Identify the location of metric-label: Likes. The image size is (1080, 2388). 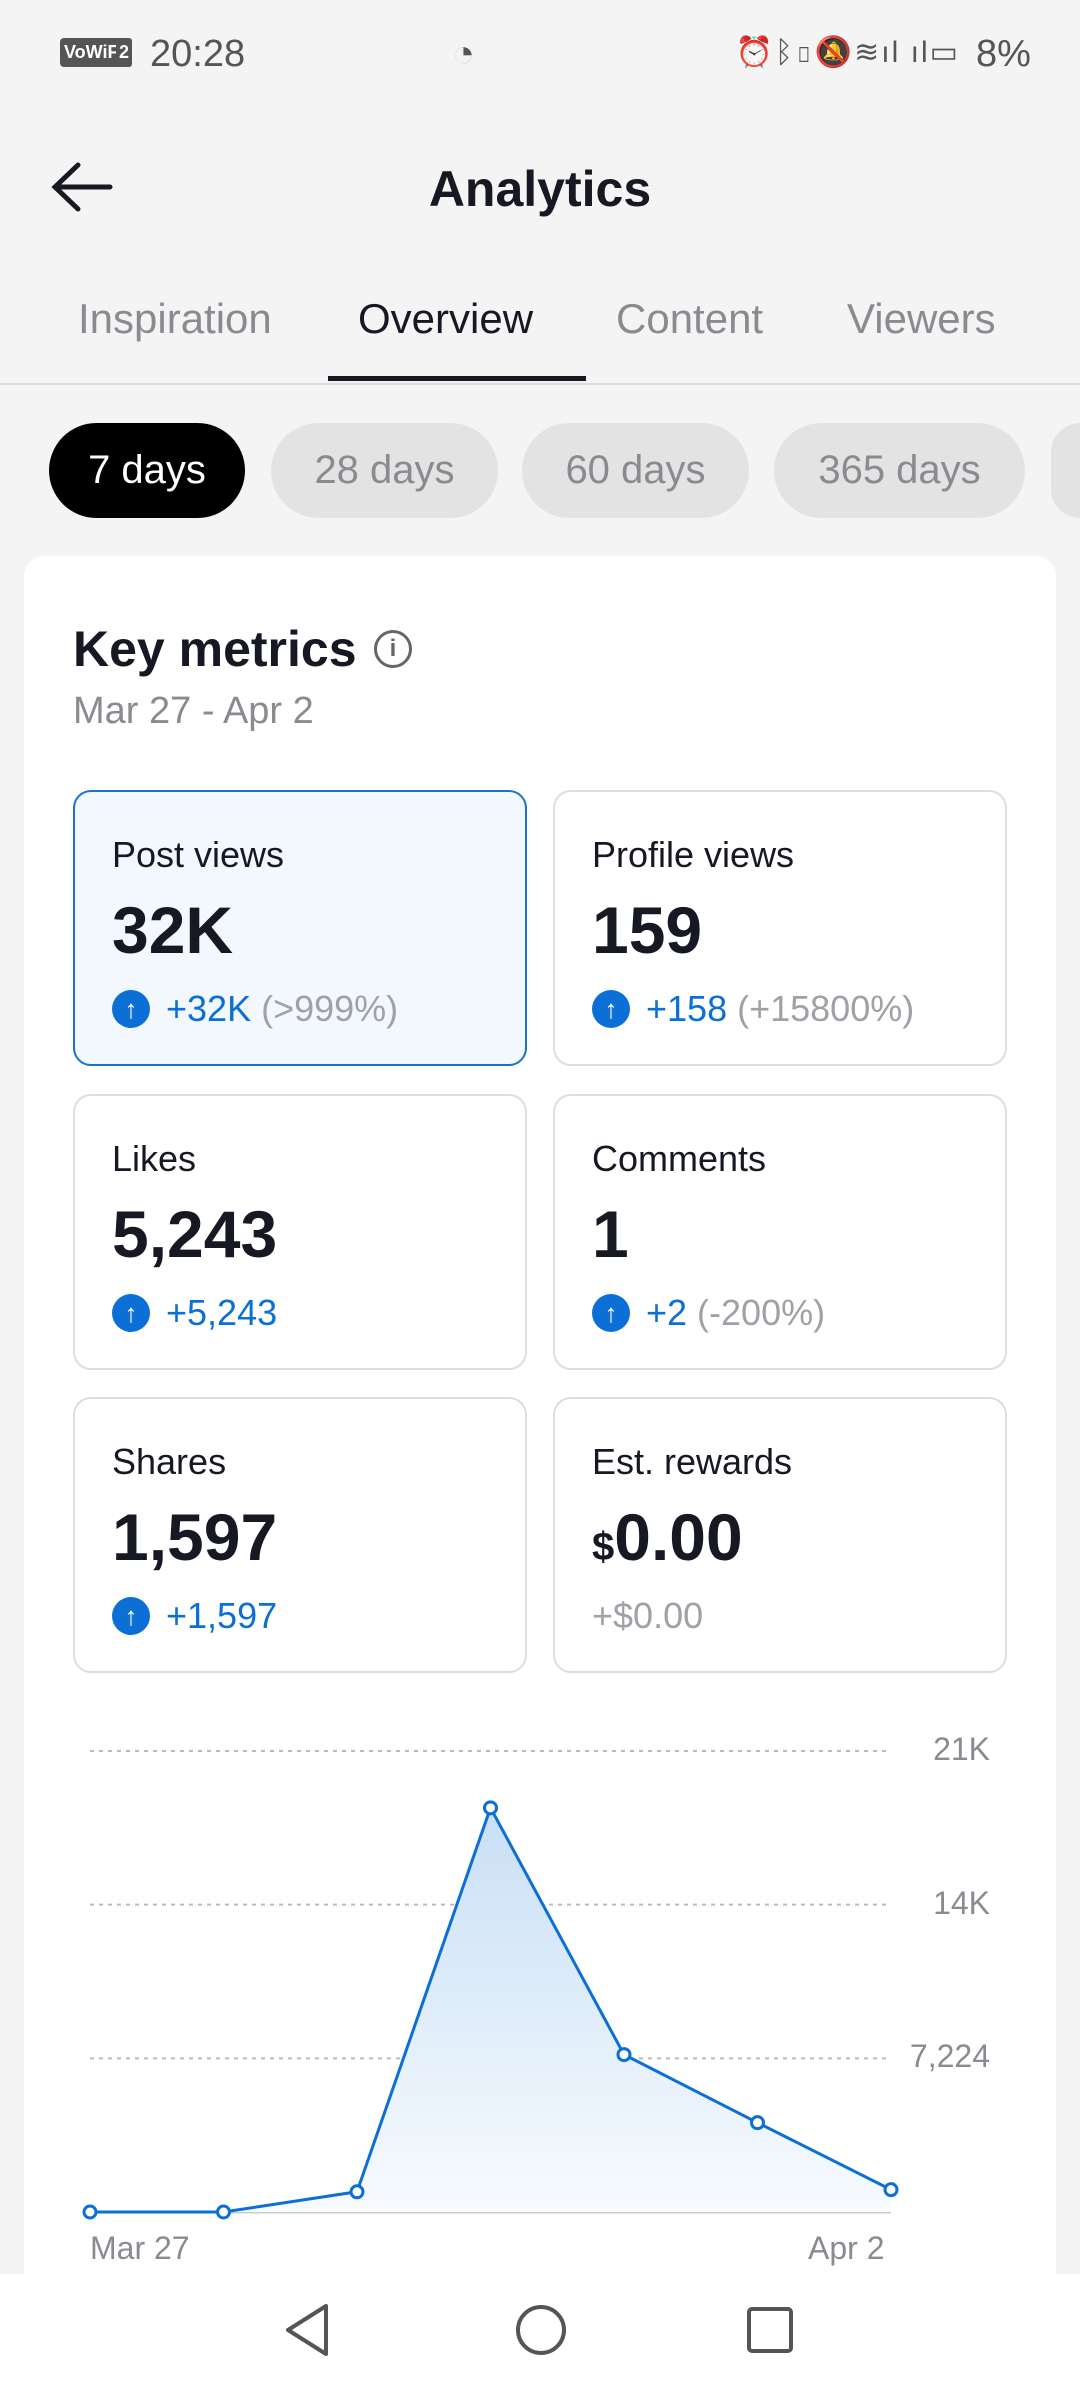
(154, 1158).